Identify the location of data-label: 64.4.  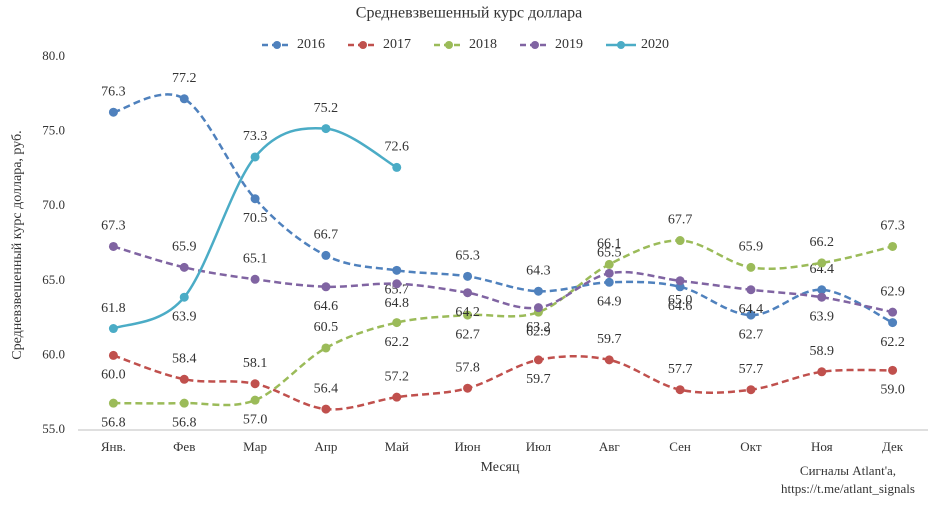
(751, 309).